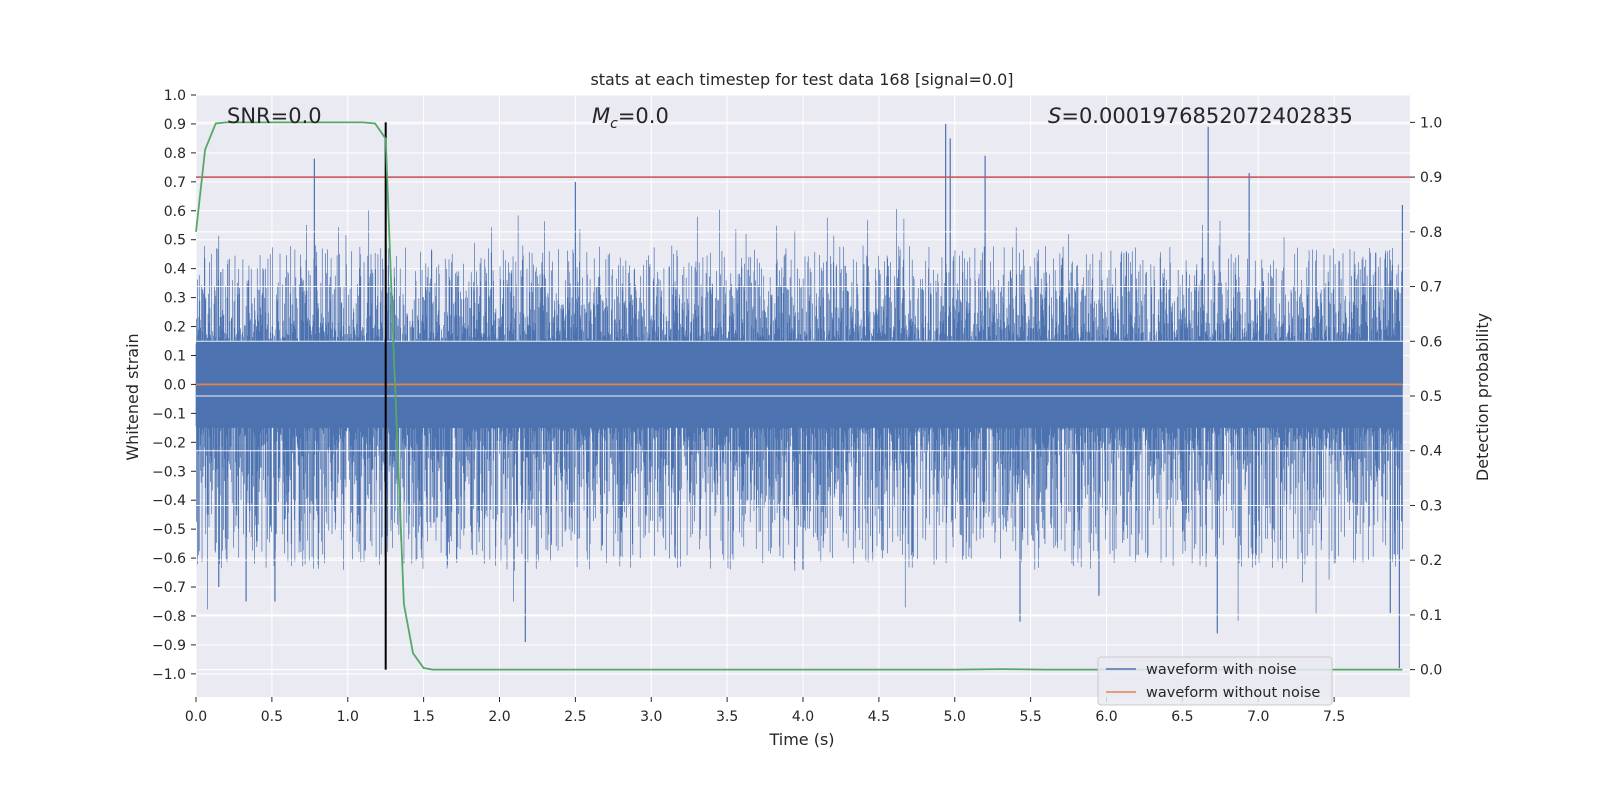 The height and width of the screenshot is (800, 1600). I want to click on y-tick-label-right: 0.5, so click(1431, 397).